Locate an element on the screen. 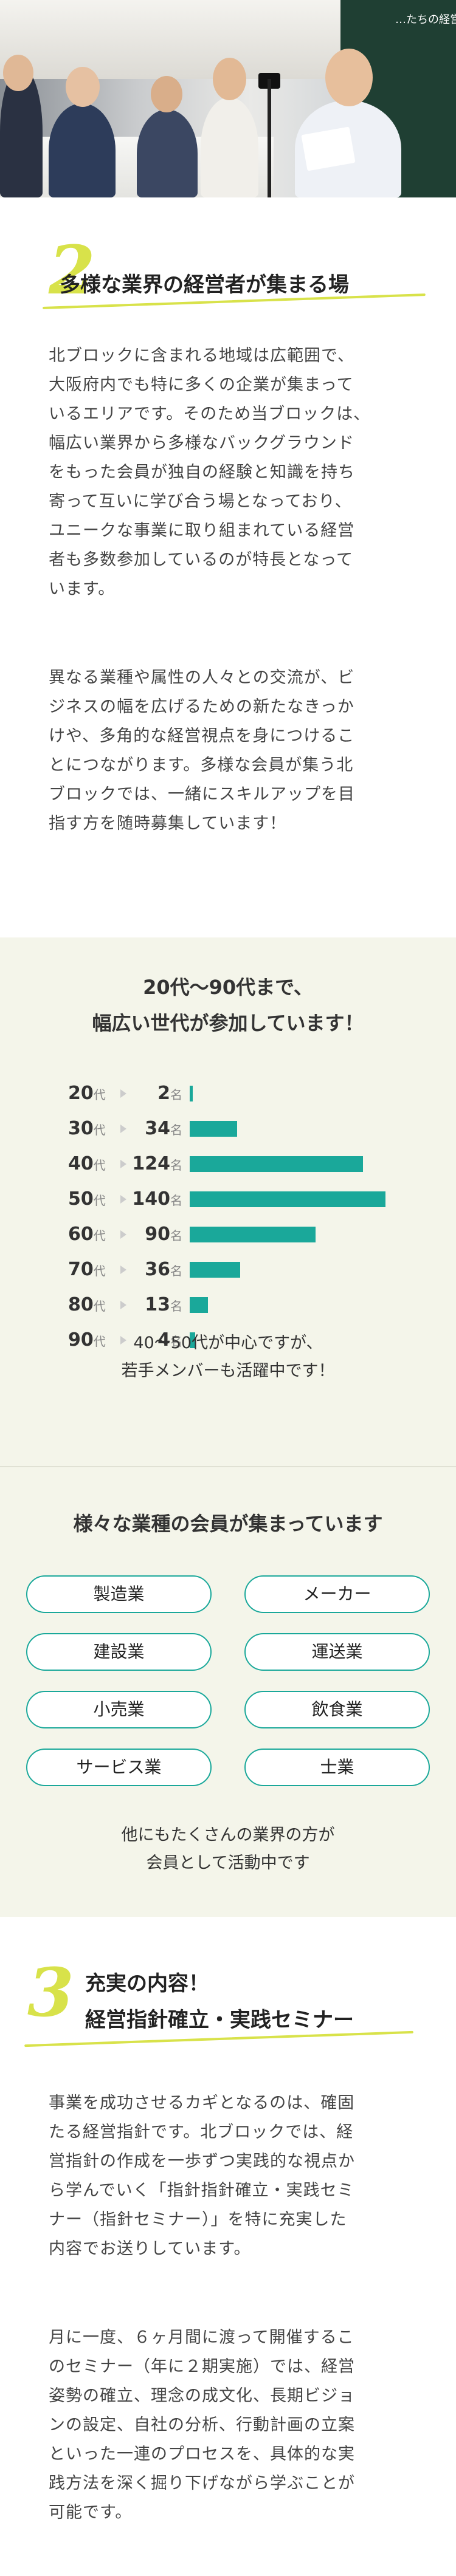  industries-note-line-2: 会員として活動中です is located at coordinates (228, 1863).